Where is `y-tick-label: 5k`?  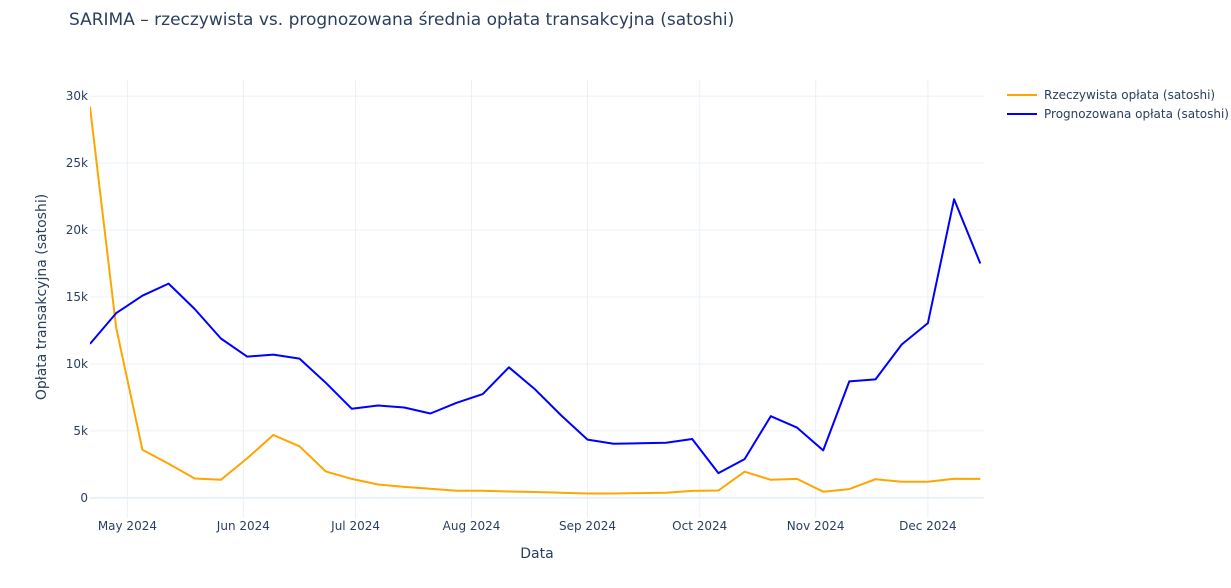 y-tick-label: 5k is located at coordinates (80, 431).